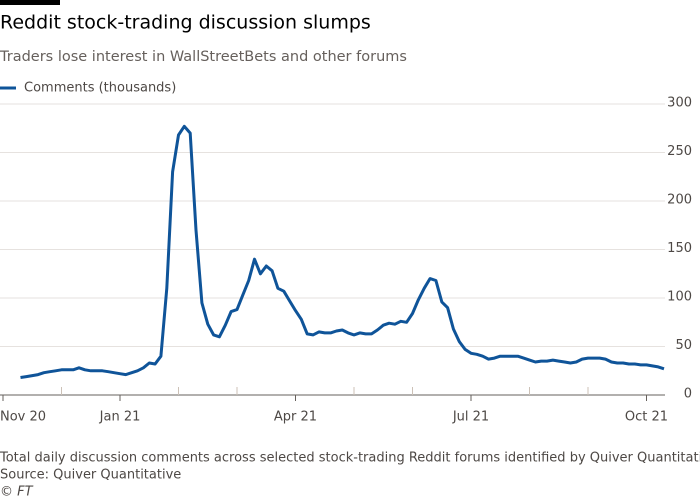 Image resolution: width=700 pixels, height=500 pixels. Describe the element at coordinates (185, 23) in the screenshot. I see `chart-title: Reddit stock-trading discussion slumps` at that location.